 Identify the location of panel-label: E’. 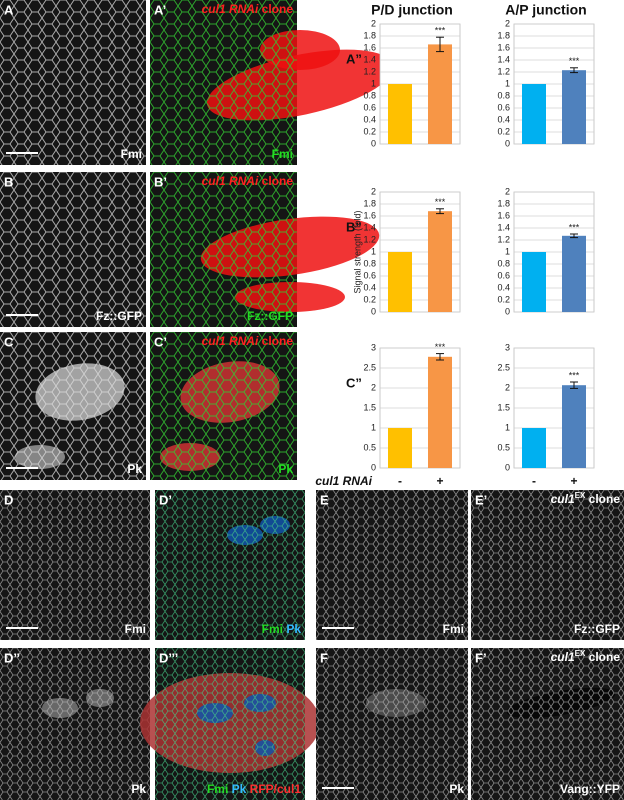
(481, 499).